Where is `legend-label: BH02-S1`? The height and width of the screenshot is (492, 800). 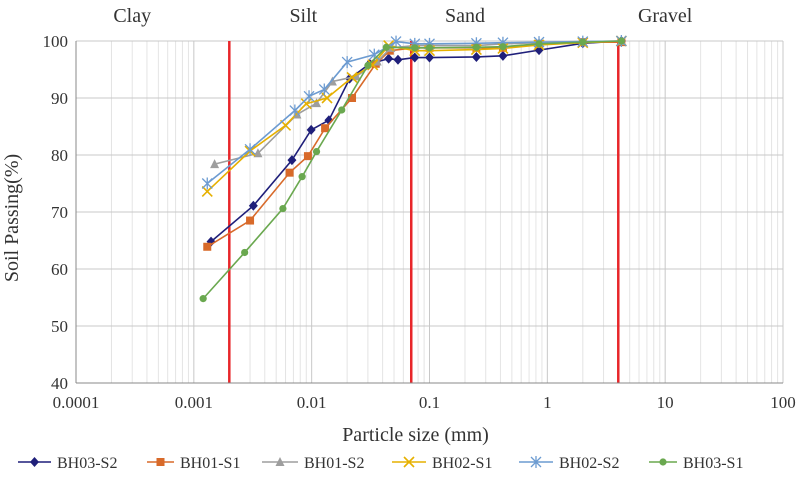 legend-label: BH02-S1 is located at coordinates (462, 463).